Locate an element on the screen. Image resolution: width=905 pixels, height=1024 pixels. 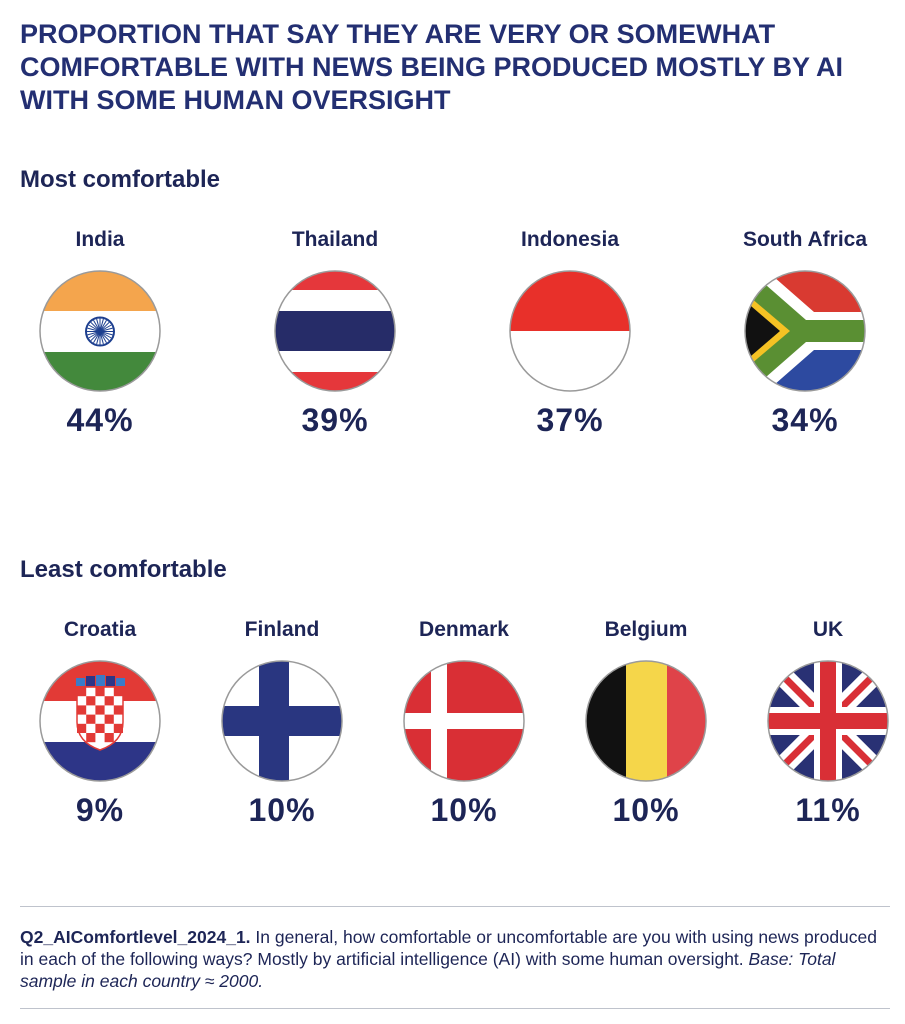
country-tile-thailand: Thailand 39% is located at coordinates (335, 332).